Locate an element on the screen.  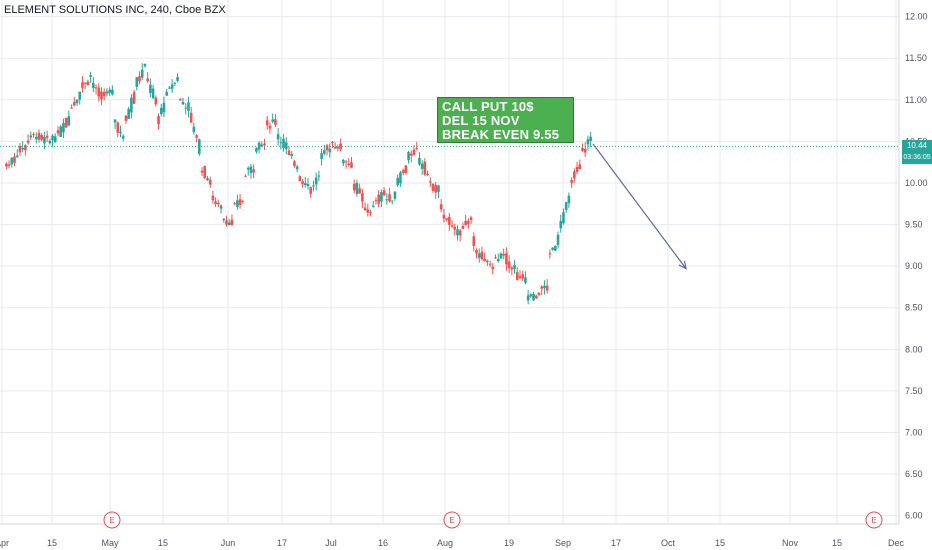
y-tick-label: 9.00 is located at coordinates (914, 266).